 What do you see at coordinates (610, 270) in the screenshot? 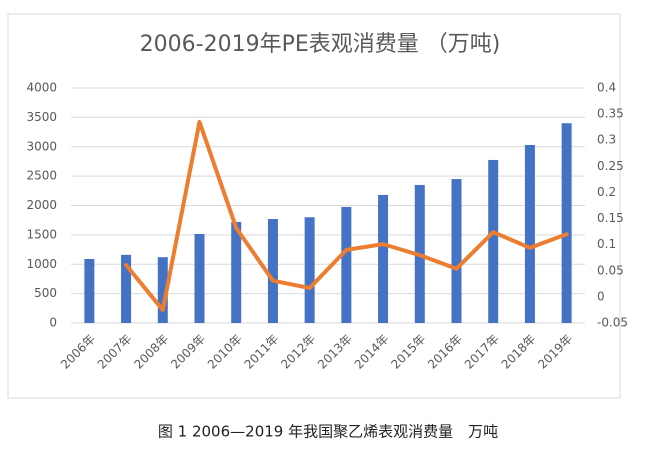
I see `y2-tick-label: 0.05` at bounding box center [610, 270].